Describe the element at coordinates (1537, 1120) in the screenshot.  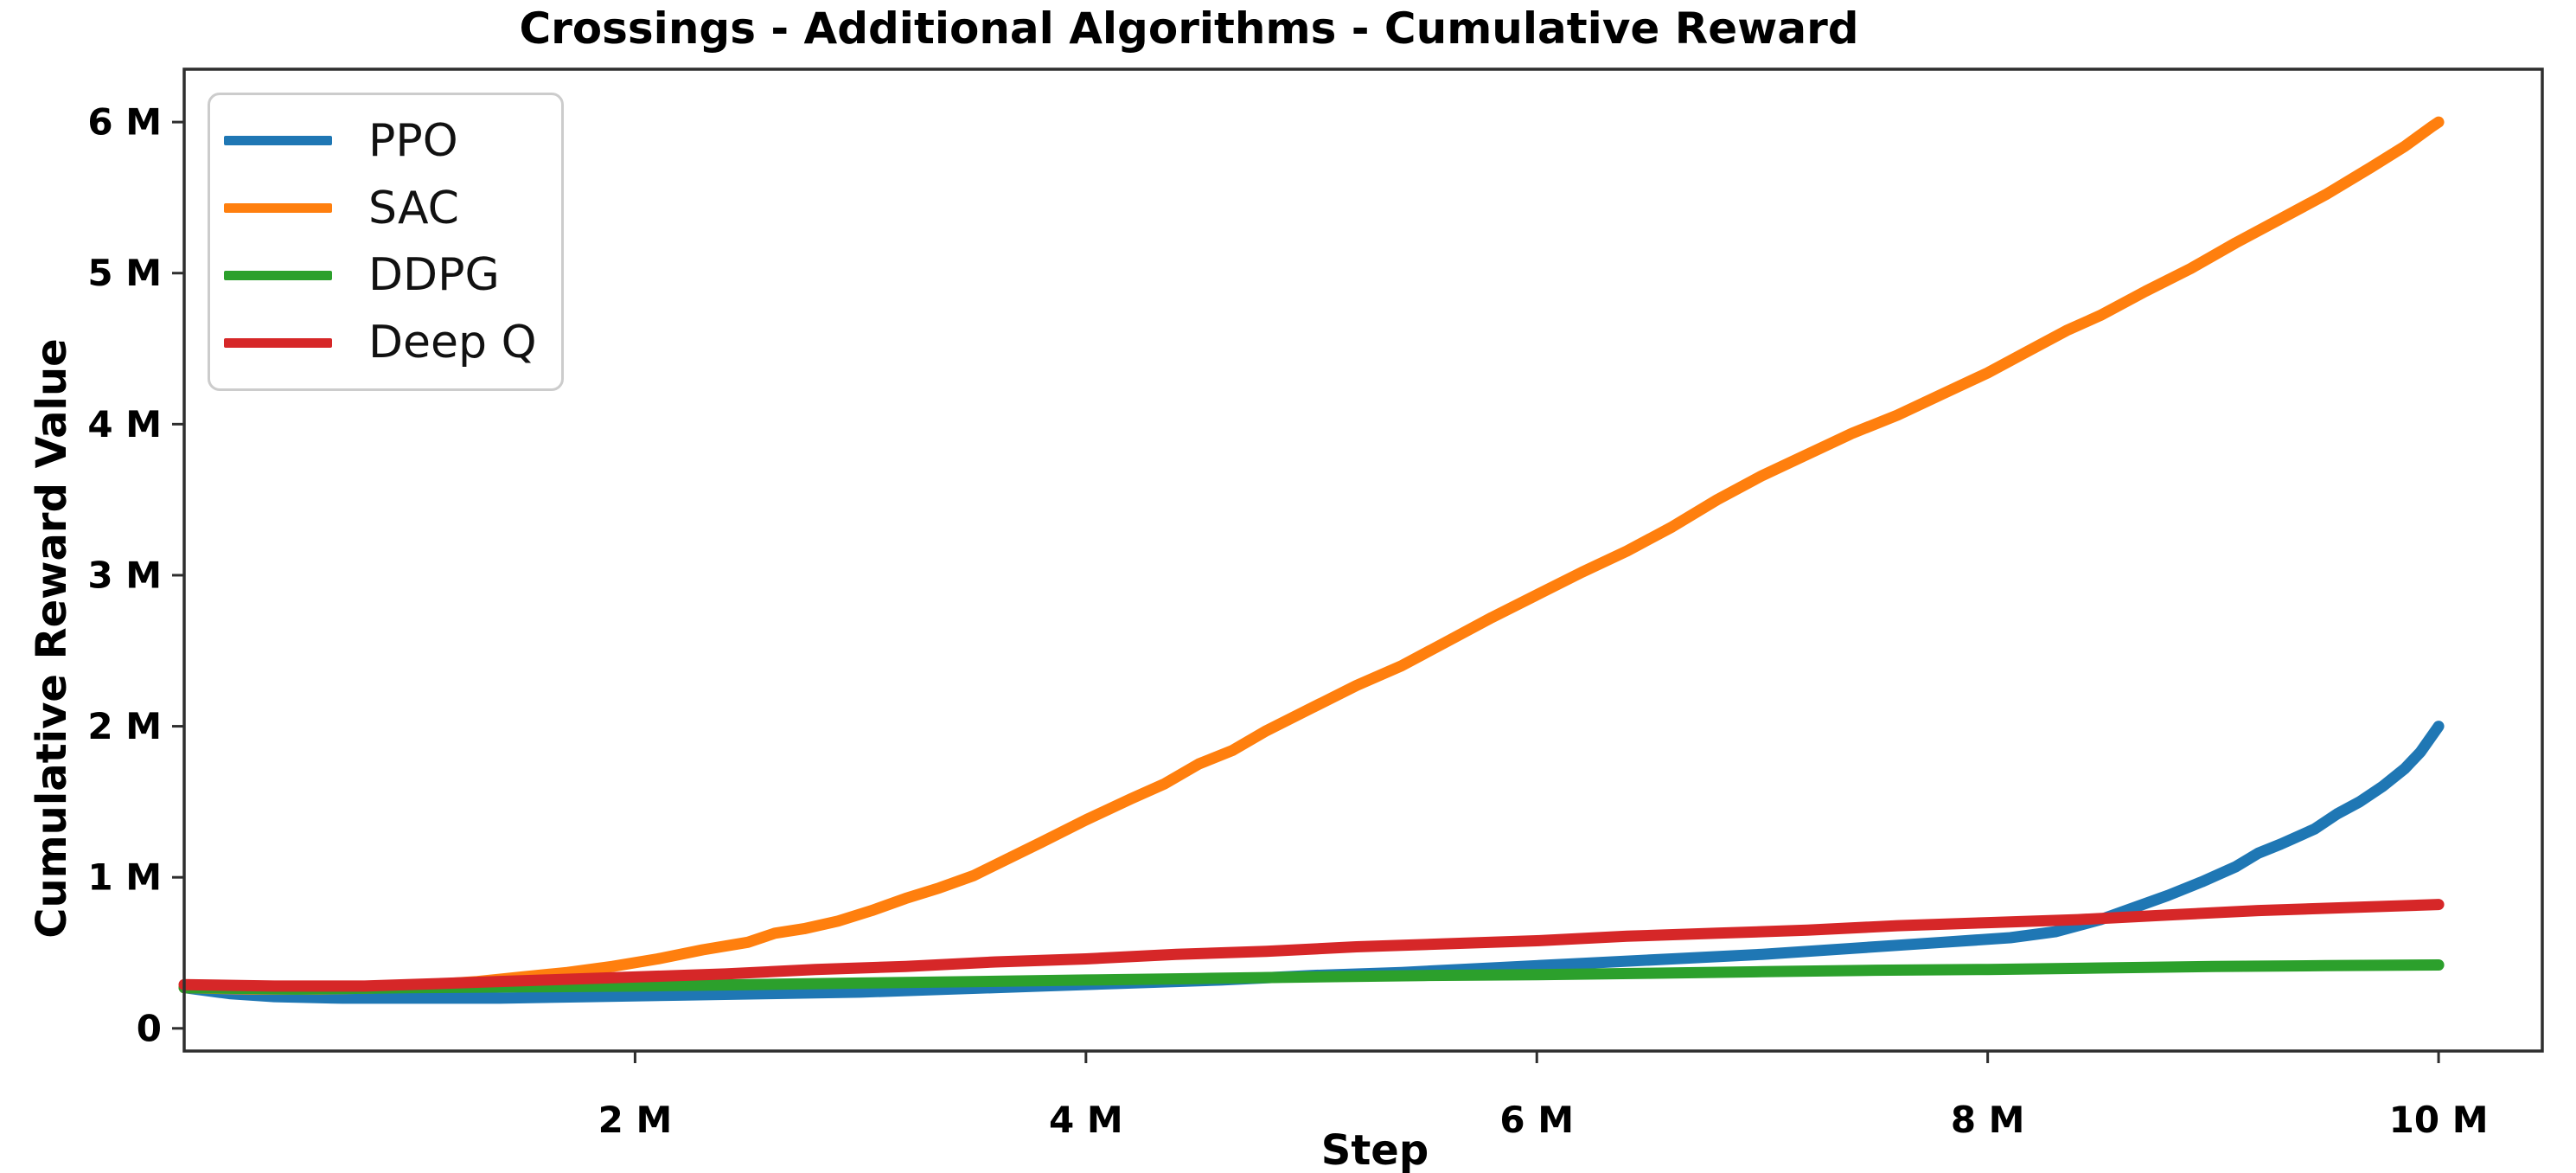
I see `x-tick-label: 6 M` at that location.